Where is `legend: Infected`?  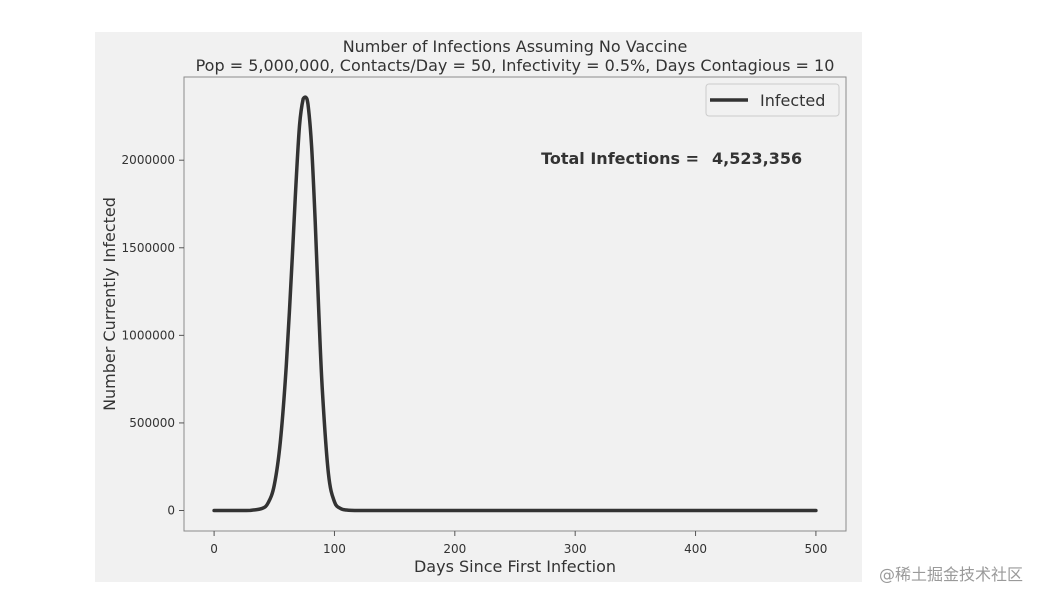
legend: Infected is located at coordinates (772, 100).